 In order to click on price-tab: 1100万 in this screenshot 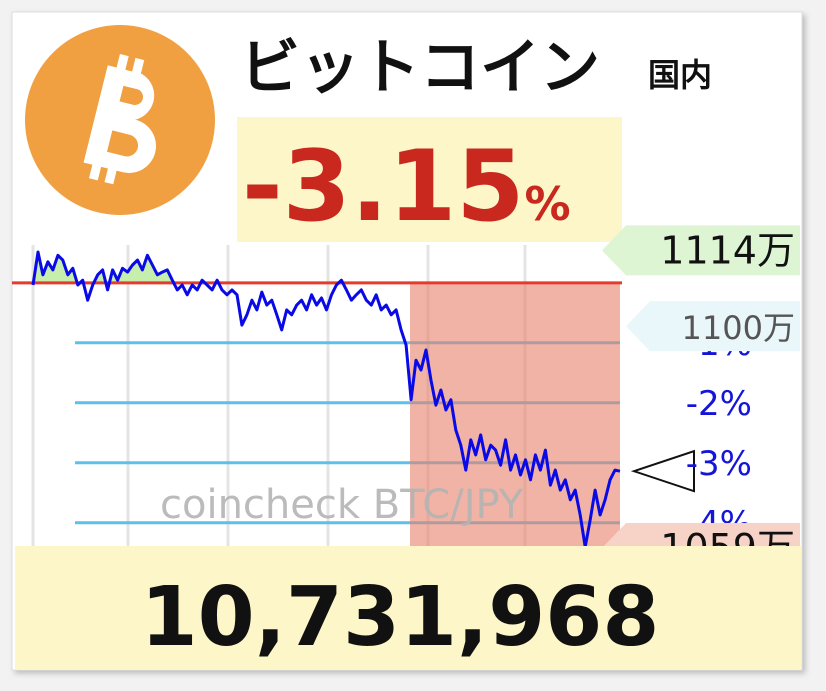, I will do `click(713, 326)`.